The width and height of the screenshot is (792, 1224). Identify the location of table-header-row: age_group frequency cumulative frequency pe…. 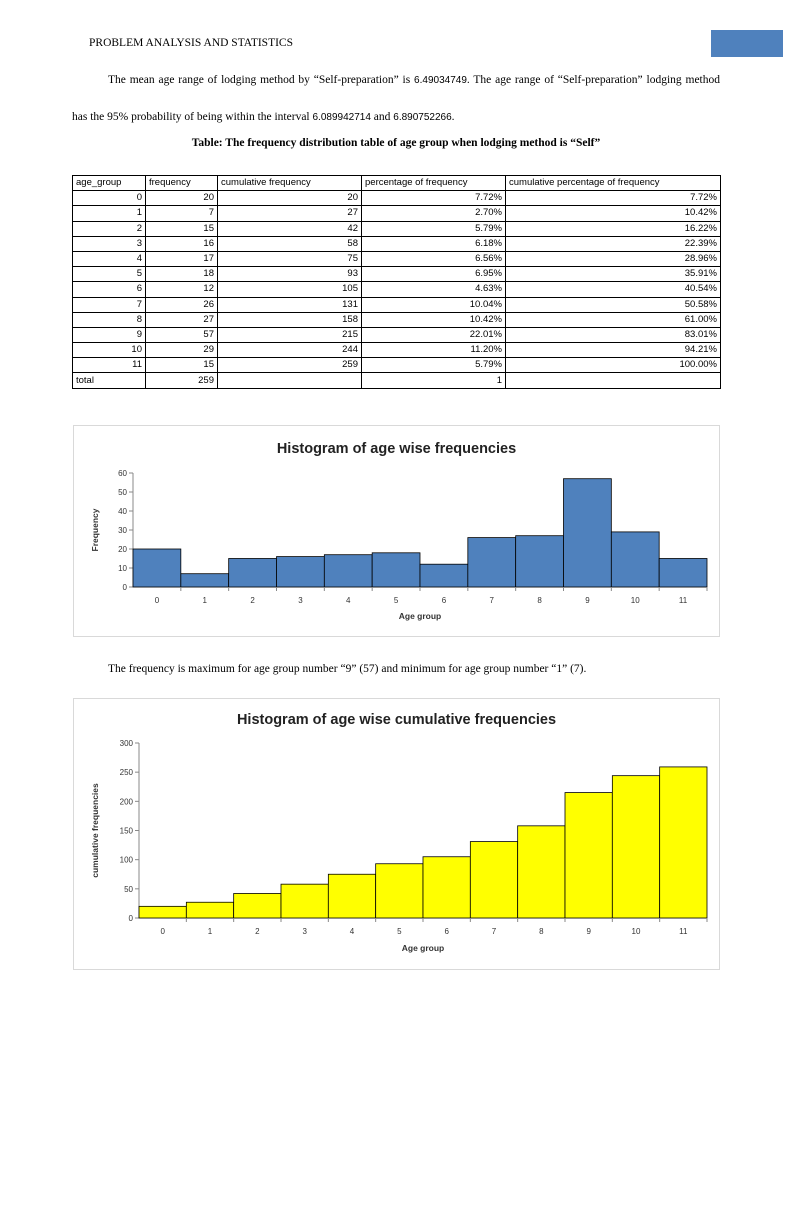
(396, 183).